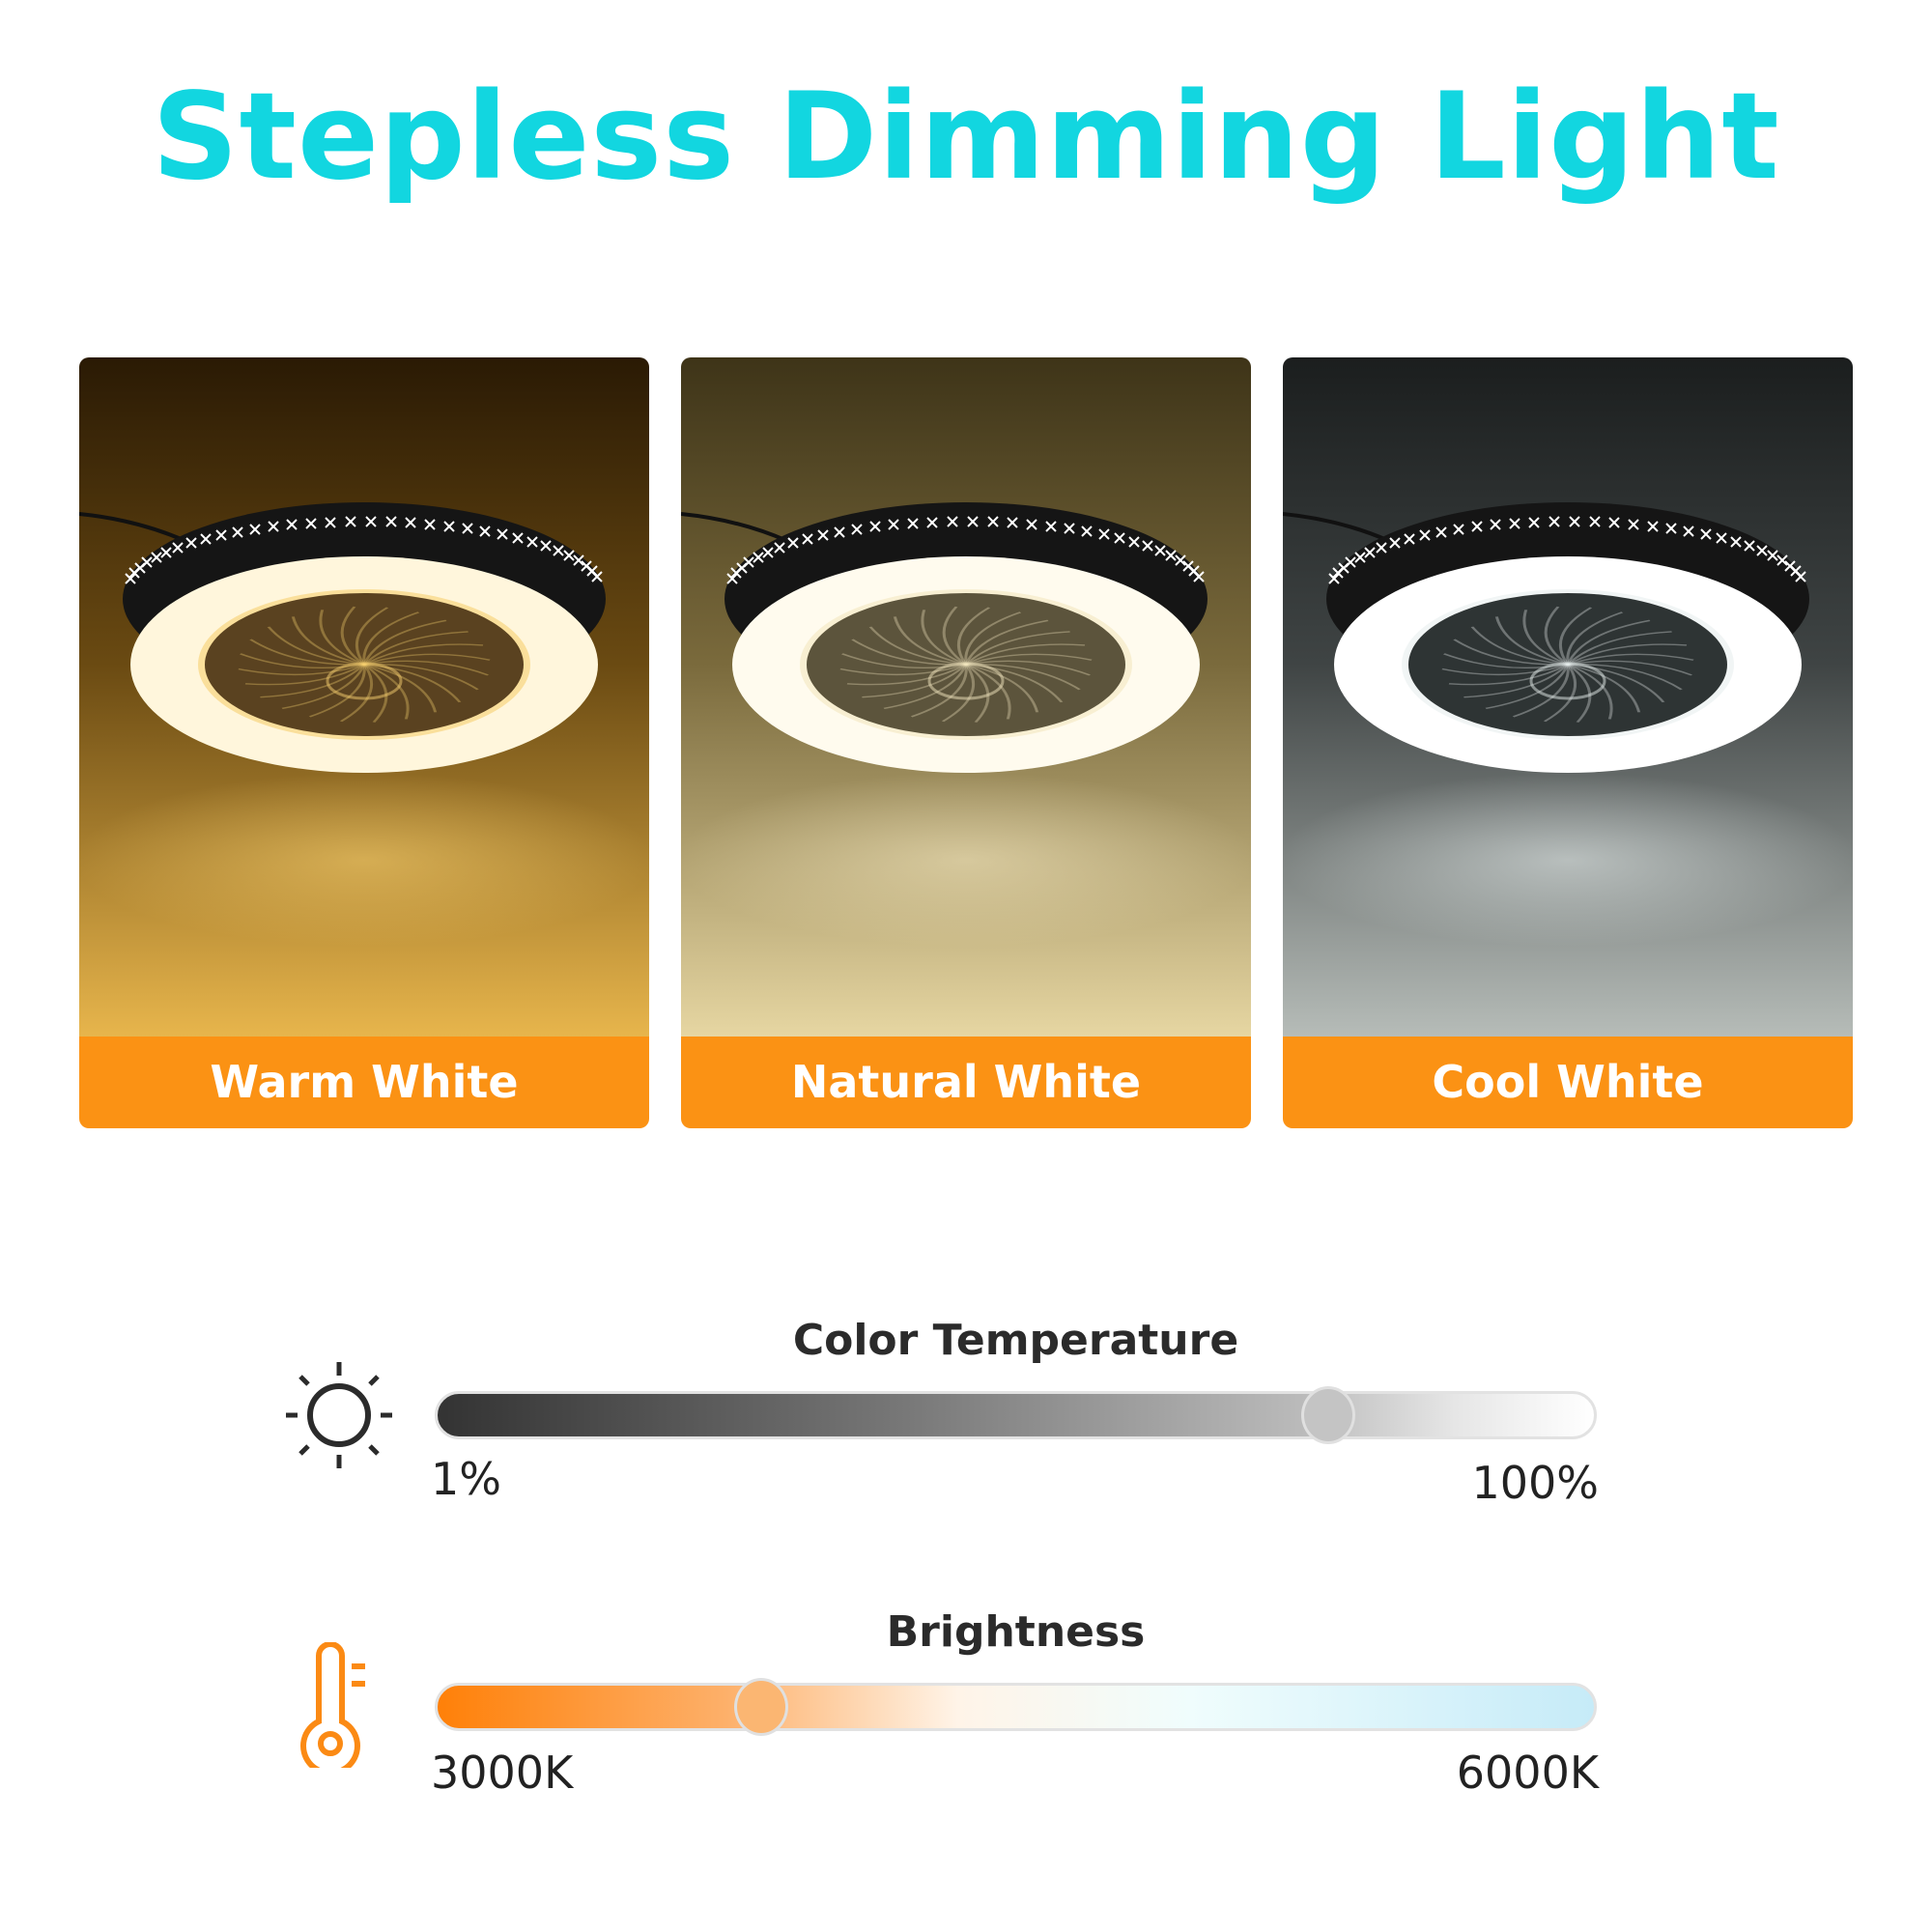 The image size is (1932, 1932). I want to click on brightness-slider, so click(1016, 1707).